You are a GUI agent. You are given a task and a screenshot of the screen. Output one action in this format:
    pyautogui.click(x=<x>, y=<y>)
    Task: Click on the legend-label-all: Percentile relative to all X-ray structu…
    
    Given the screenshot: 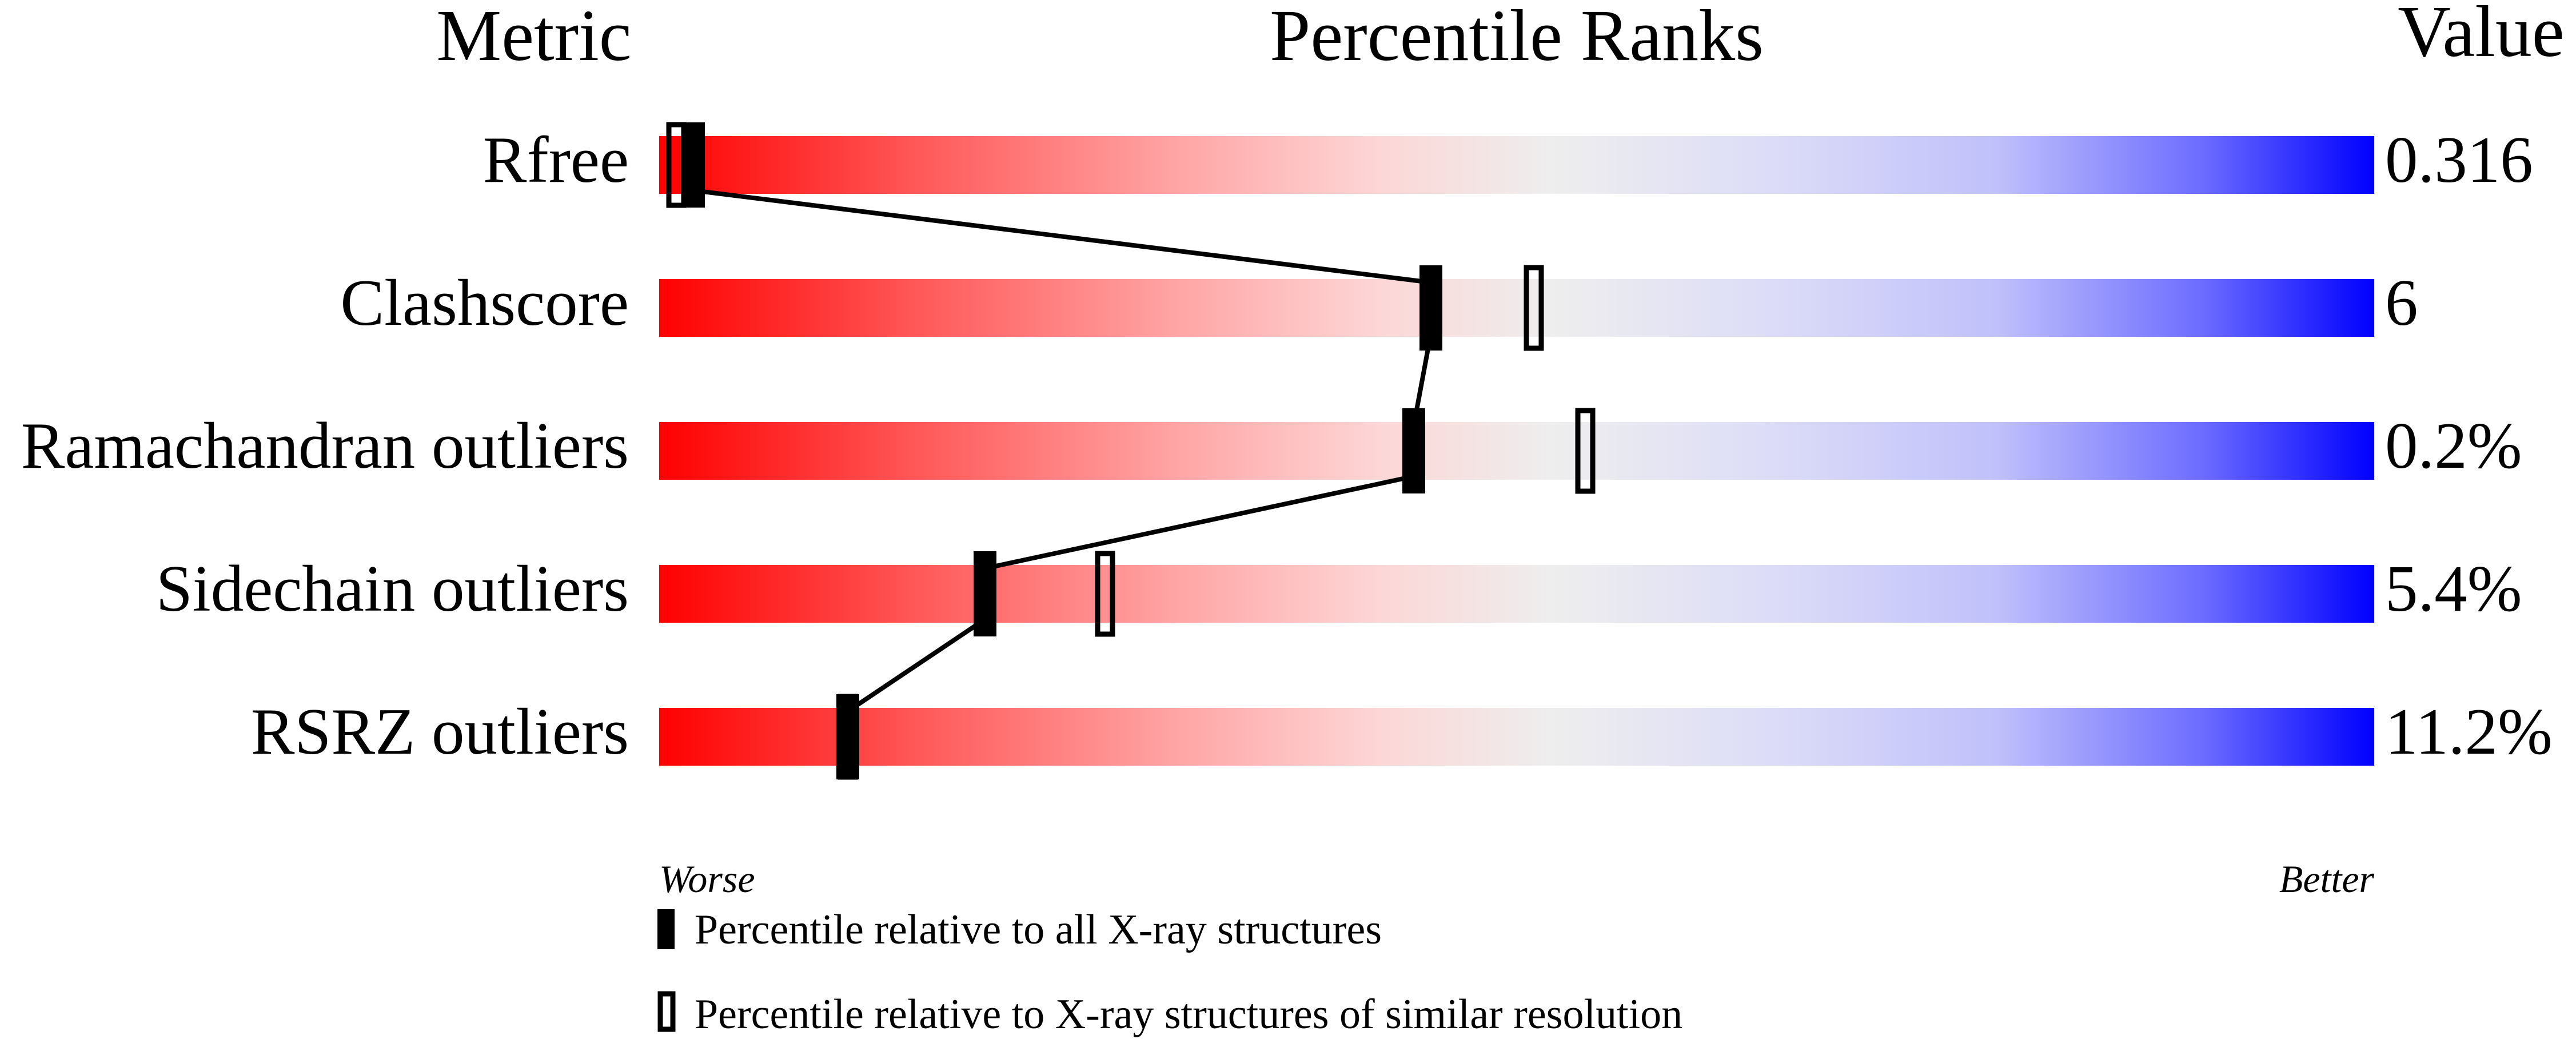 What is the action you would take?
    pyautogui.click(x=1038, y=930)
    